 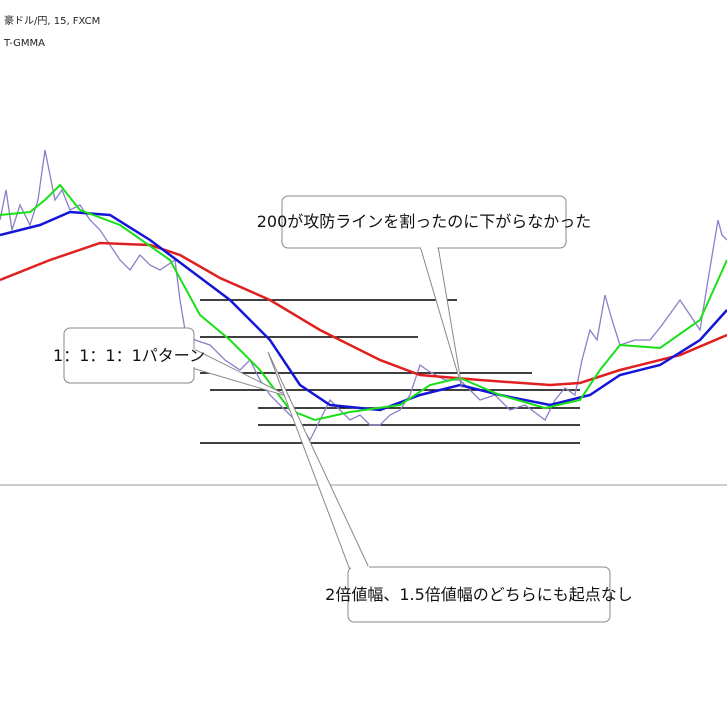 I want to click on callout: 1：1：1：1パターン, so click(x=172, y=362).